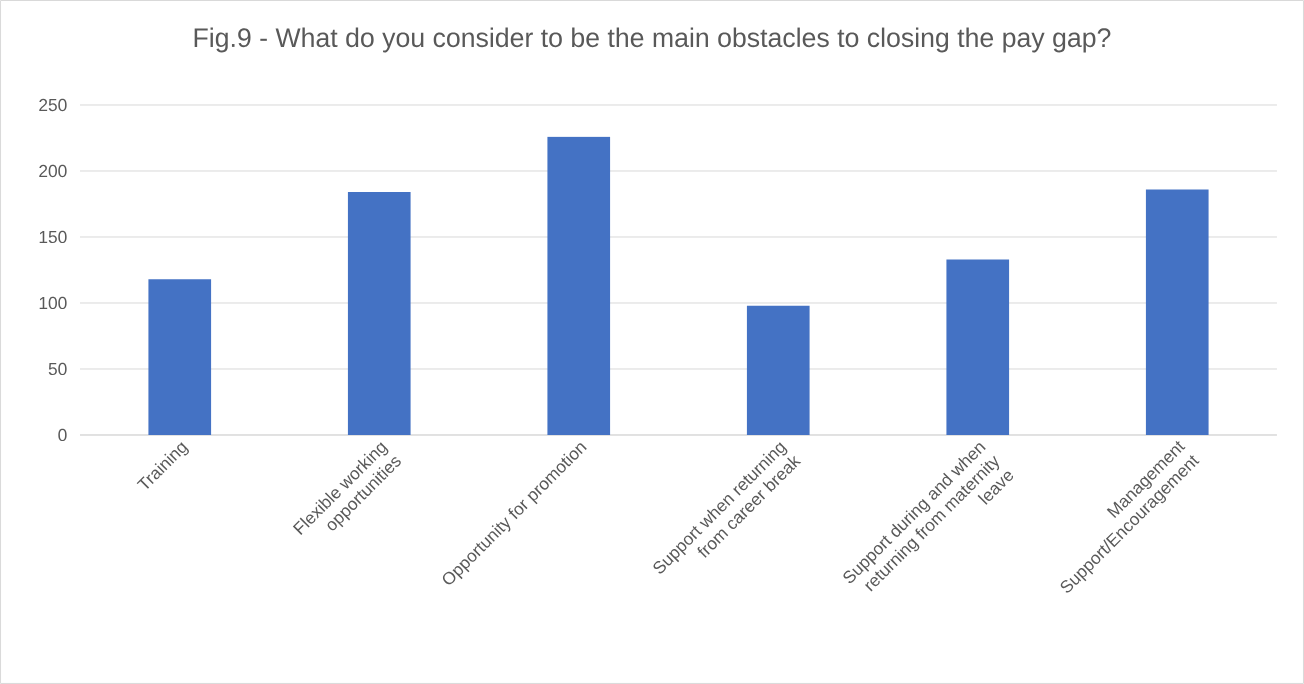 Image resolution: width=1304 pixels, height=684 pixels. What do you see at coordinates (53, 105) in the screenshot?
I see `y-tick-label: 250` at bounding box center [53, 105].